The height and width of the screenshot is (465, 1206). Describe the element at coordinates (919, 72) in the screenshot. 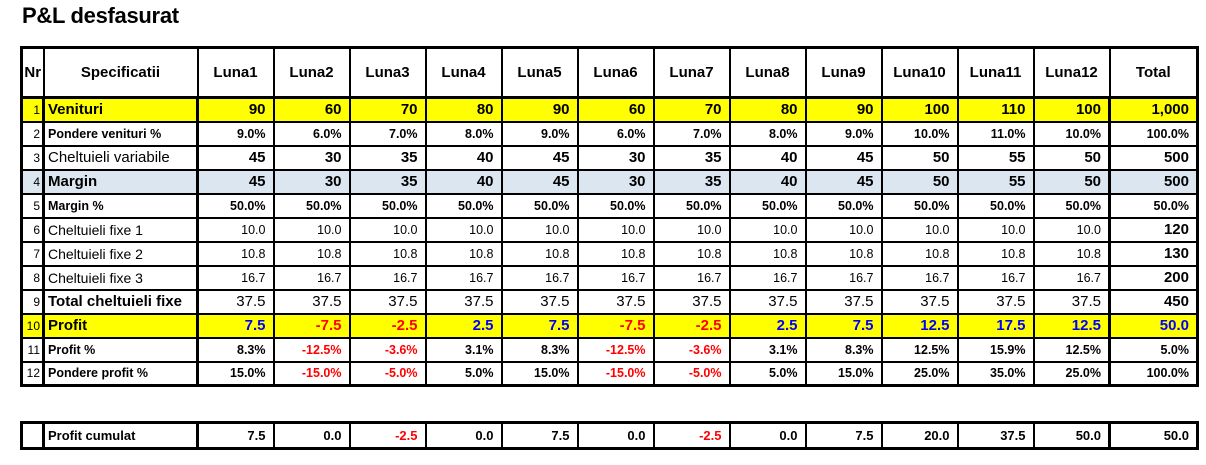

I see `column-header-luna10: Luna10` at that location.